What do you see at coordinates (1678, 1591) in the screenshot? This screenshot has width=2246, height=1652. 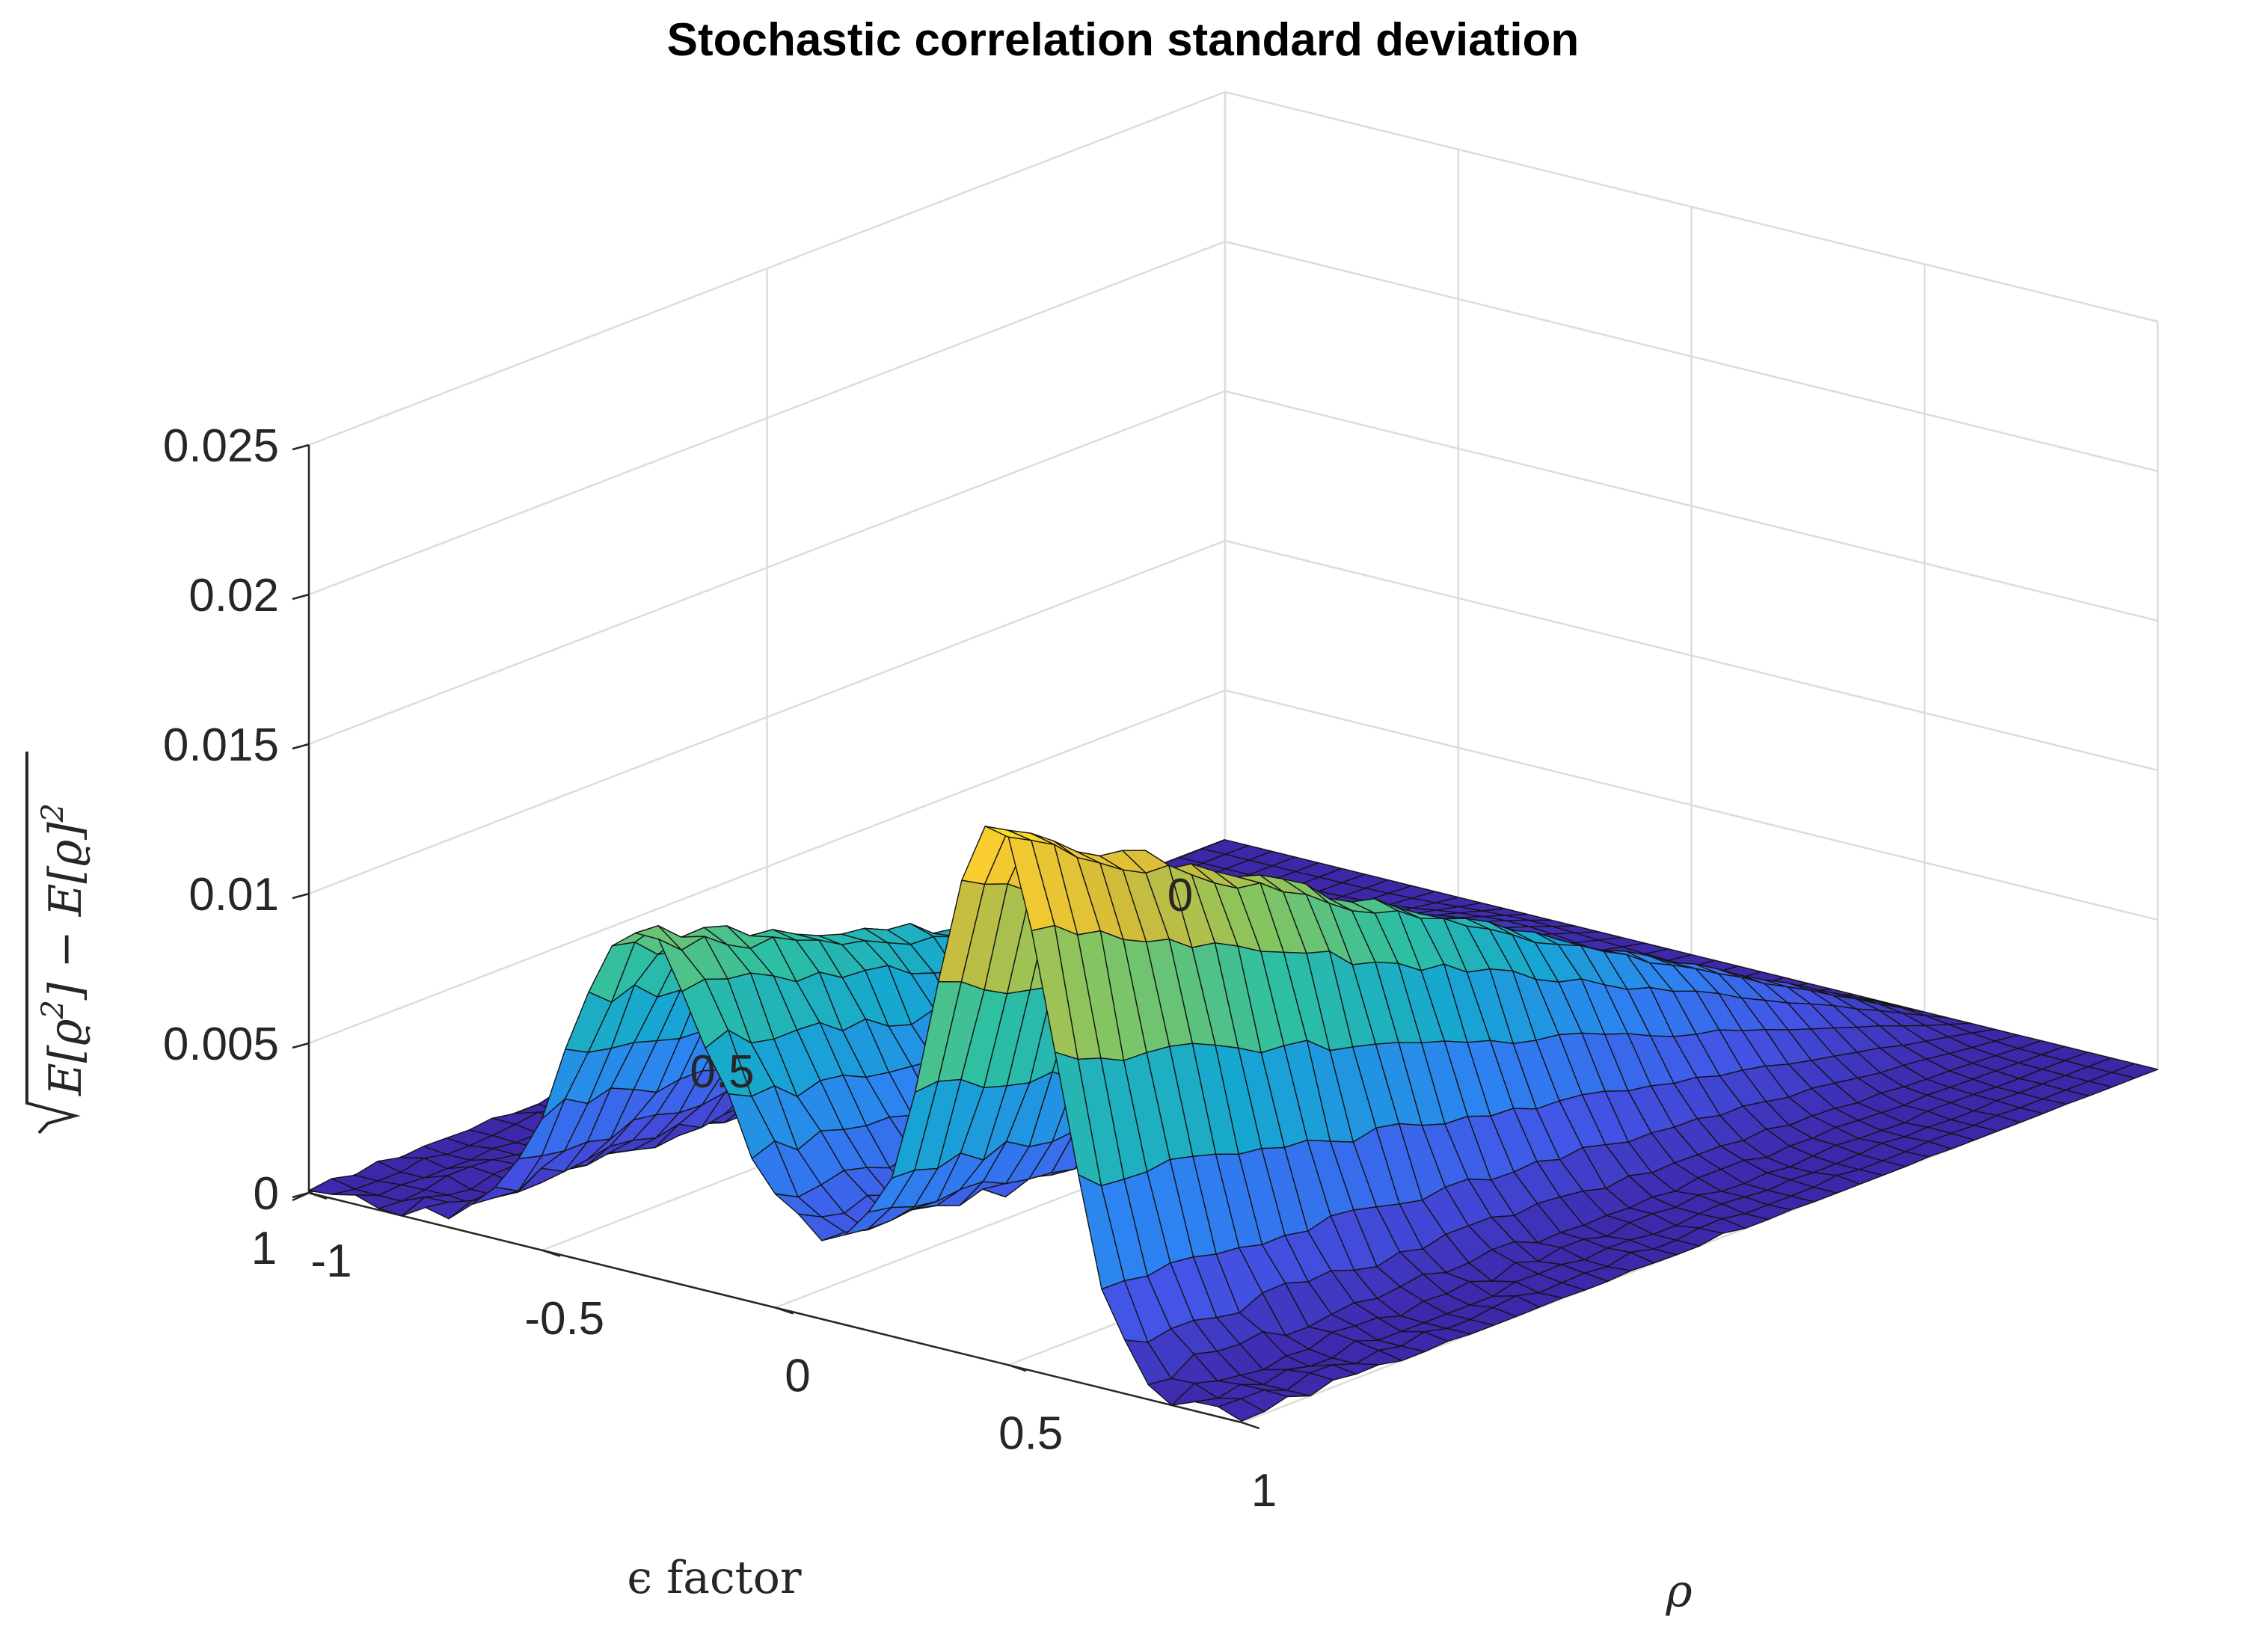 I see `rho-axis-label: ρ` at bounding box center [1678, 1591].